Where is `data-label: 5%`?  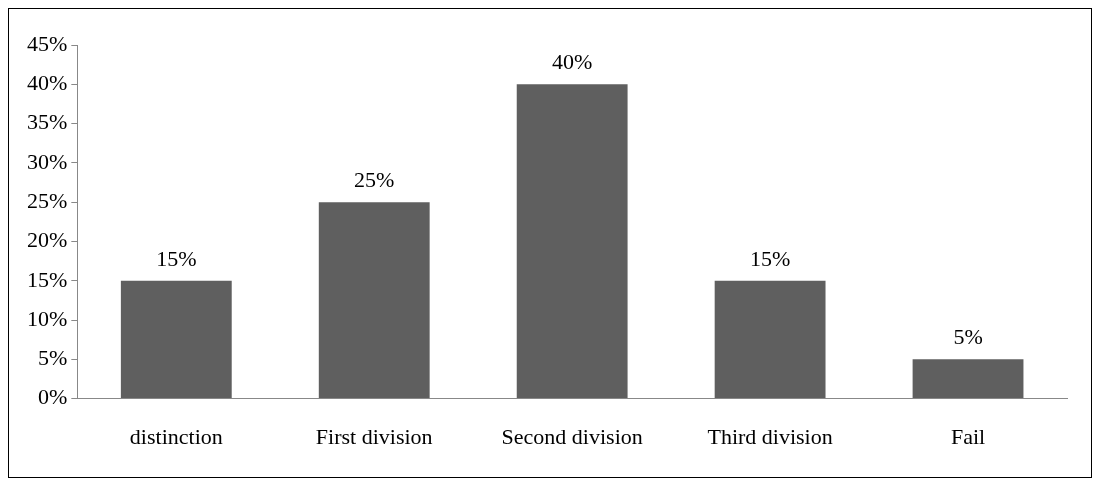 data-label: 5% is located at coordinates (968, 337).